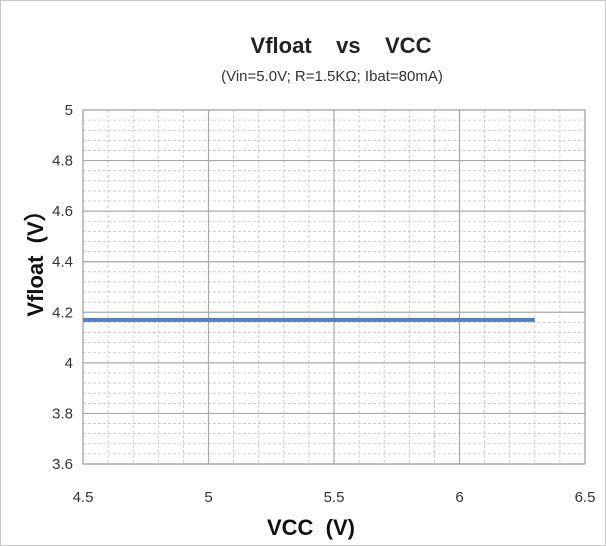  I want to click on x-tick-label: 4.5, so click(83, 497).